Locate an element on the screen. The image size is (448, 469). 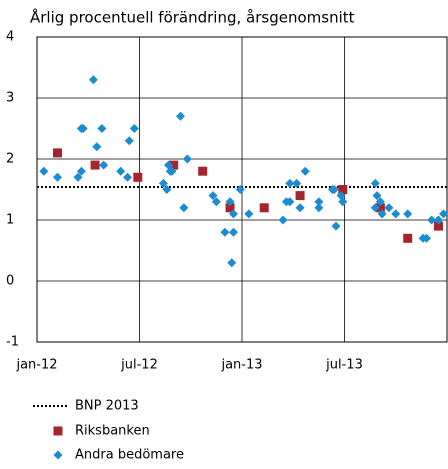
y-tick-label: 4 is located at coordinates (10, 37).